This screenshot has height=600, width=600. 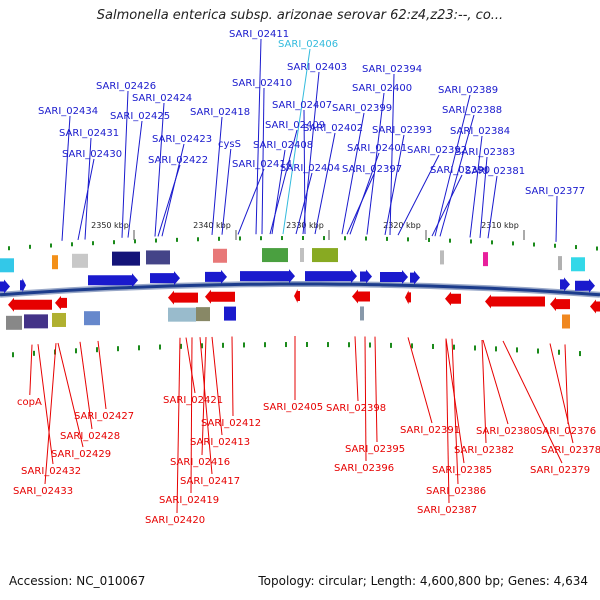 What do you see at coordinates (189, 500) in the screenshot?
I see `gene-label-bottom: SARI_02419` at bounding box center [189, 500].